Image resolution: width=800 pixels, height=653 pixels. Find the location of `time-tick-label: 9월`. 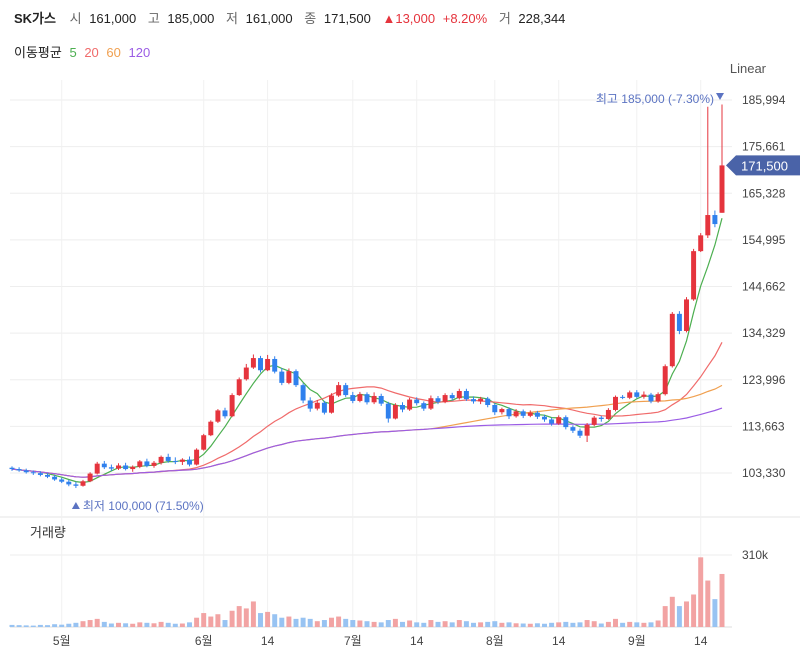

time-tick-label: 9월 is located at coordinates (637, 641).